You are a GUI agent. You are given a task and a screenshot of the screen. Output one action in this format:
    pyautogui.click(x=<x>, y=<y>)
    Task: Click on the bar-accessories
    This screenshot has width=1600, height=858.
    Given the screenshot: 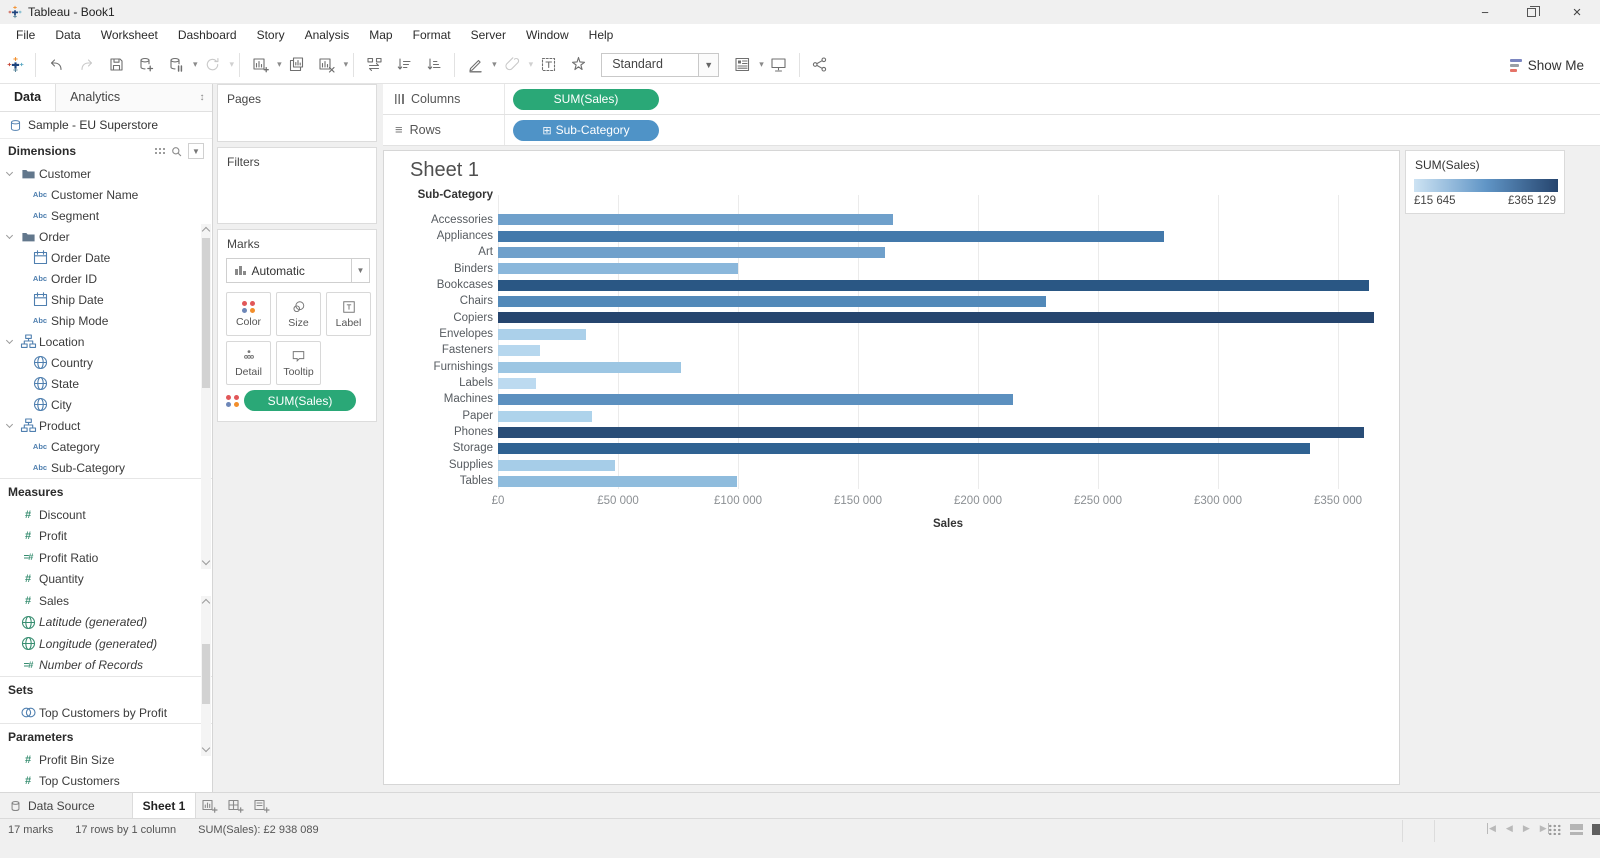 What is the action you would take?
    pyautogui.click(x=695, y=220)
    